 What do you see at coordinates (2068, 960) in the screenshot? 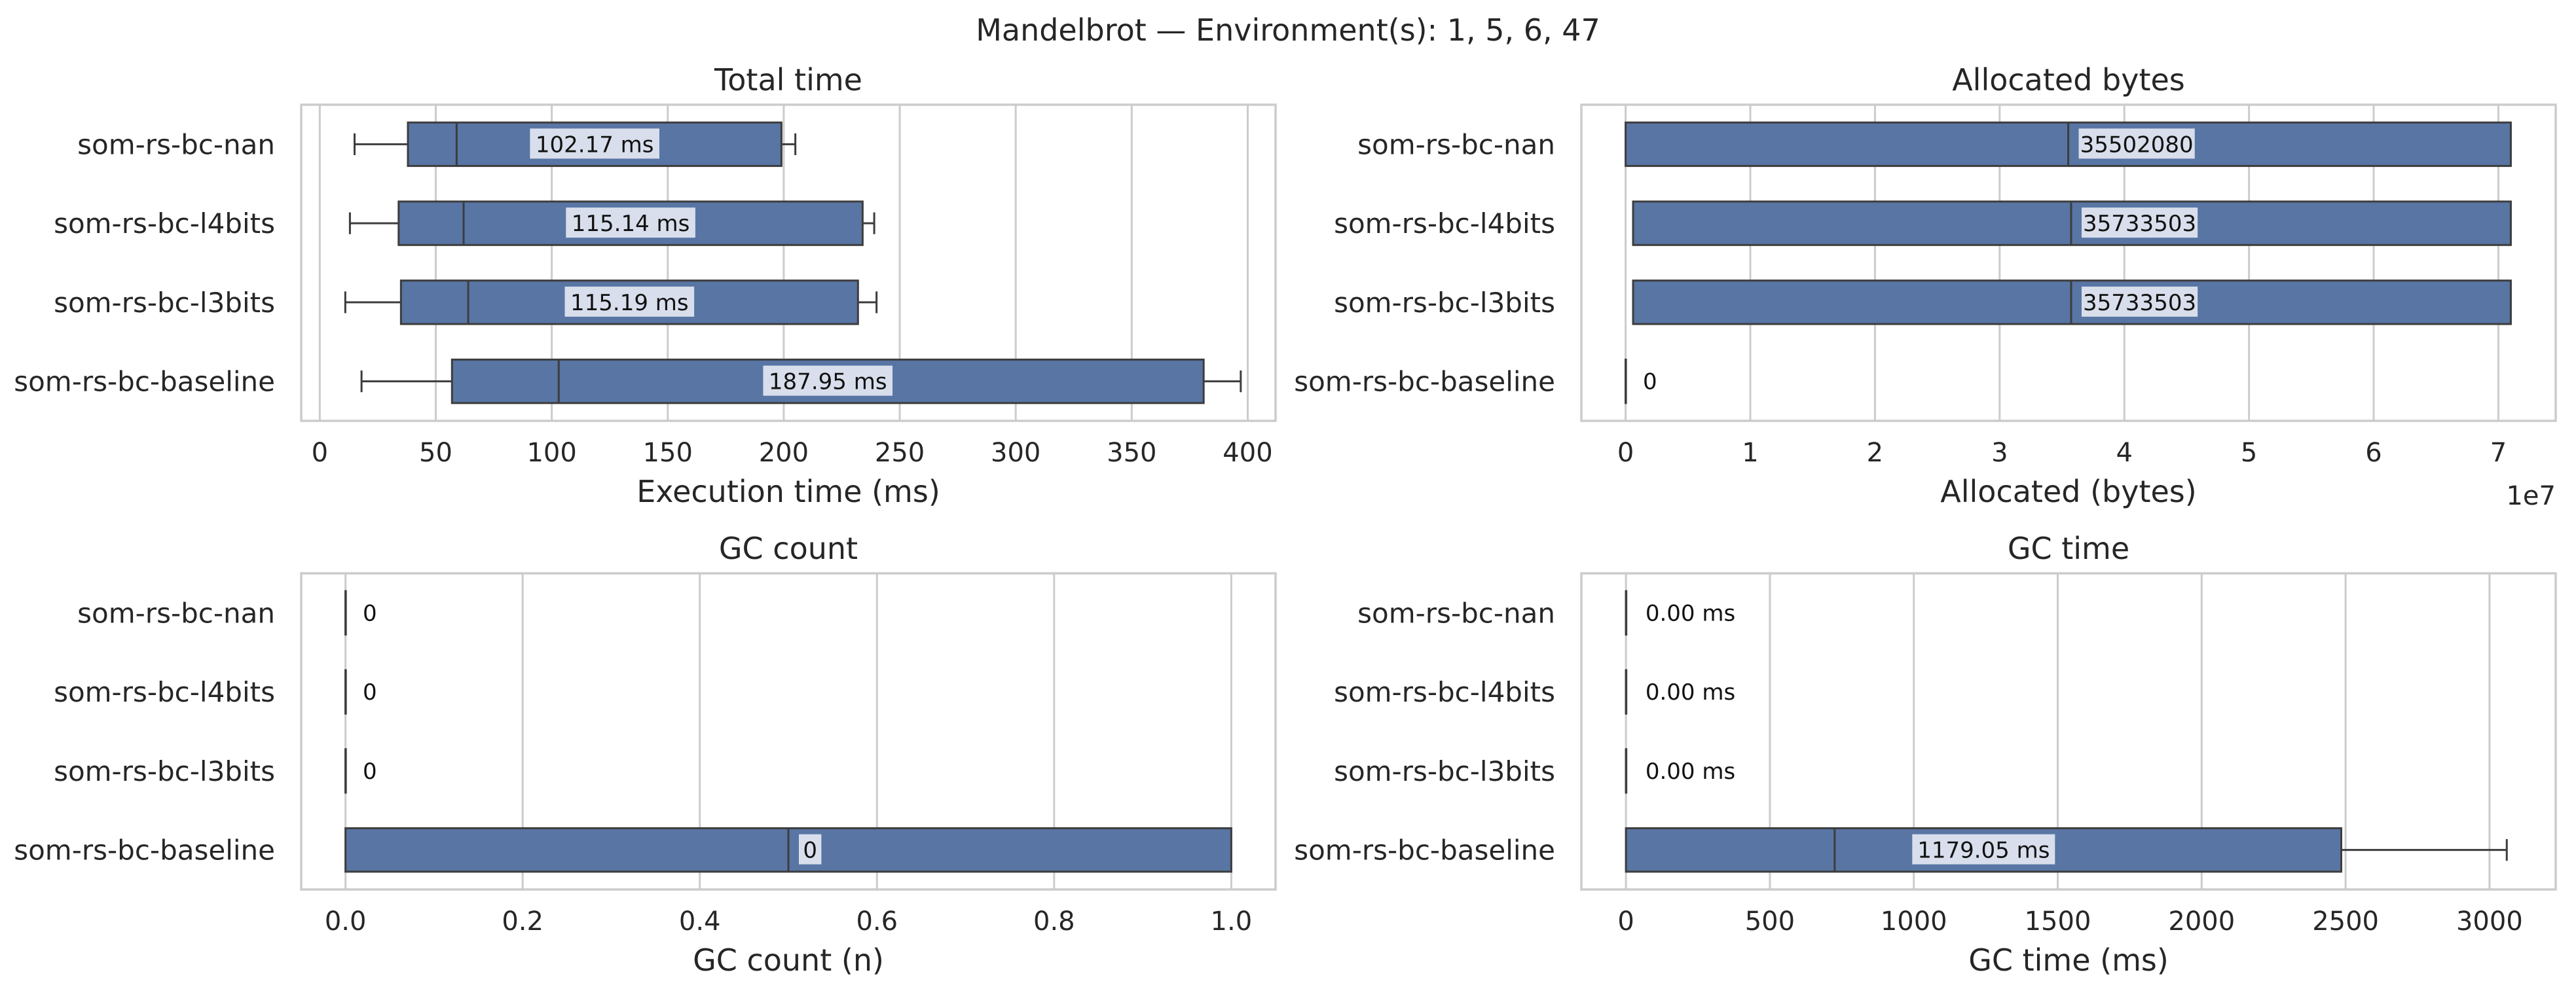
I see `x-axis-label: GC time (ms)` at bounding box center [2068, 960].